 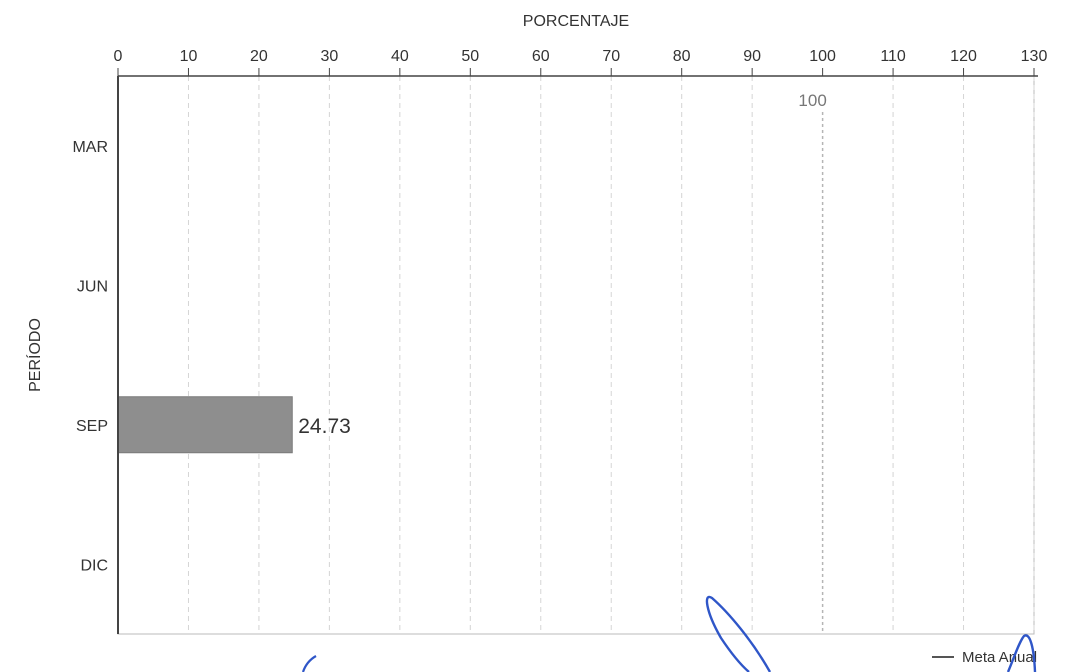 What do you see at coordinates (541, 56) in the screenshot?
I see `x-tick-label: 60` at bounding box center [541, 56].